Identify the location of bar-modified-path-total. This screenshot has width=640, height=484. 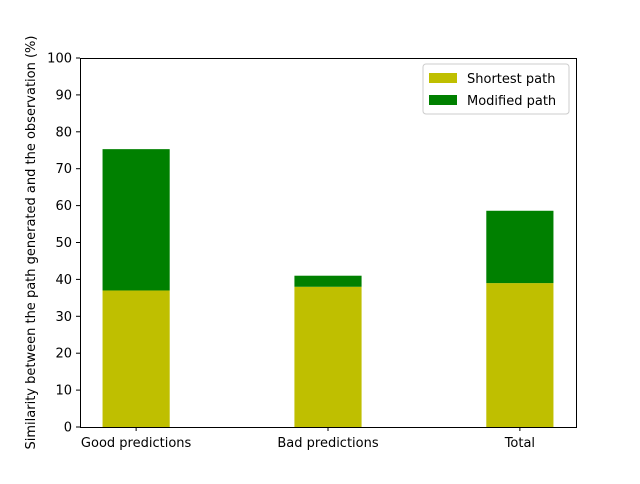
(520, 247).